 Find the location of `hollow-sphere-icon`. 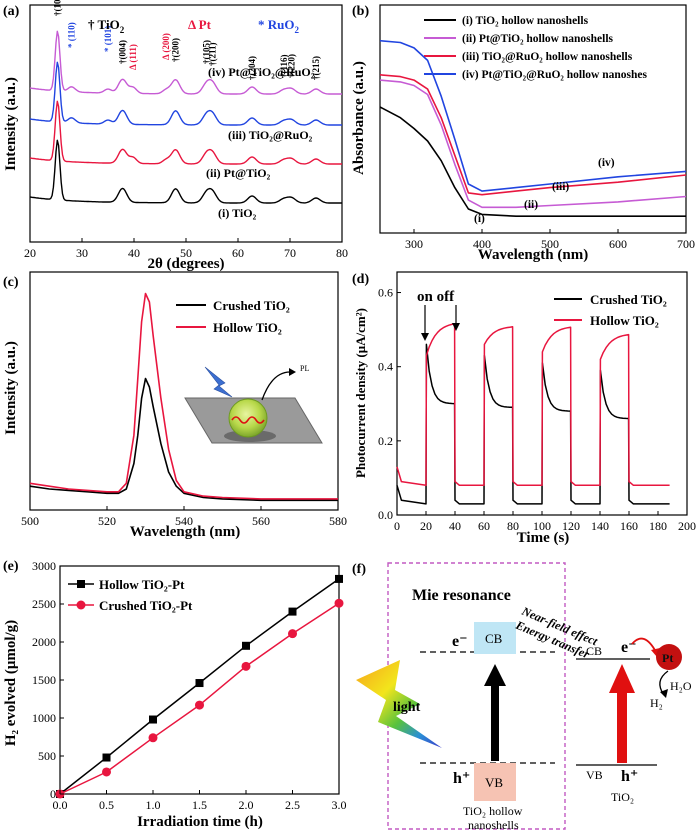

hollow-sphere-icon is located at coordinates (248, 418).